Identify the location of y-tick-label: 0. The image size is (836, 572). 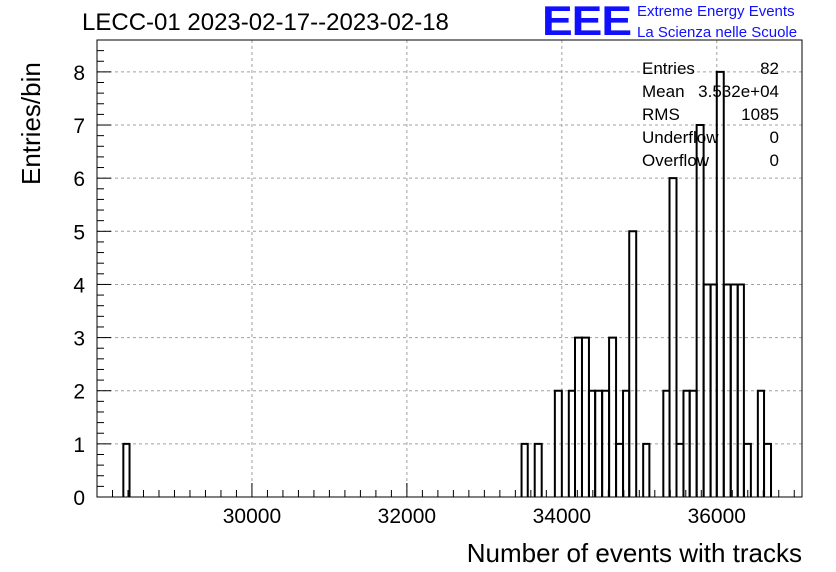
(79, 498).